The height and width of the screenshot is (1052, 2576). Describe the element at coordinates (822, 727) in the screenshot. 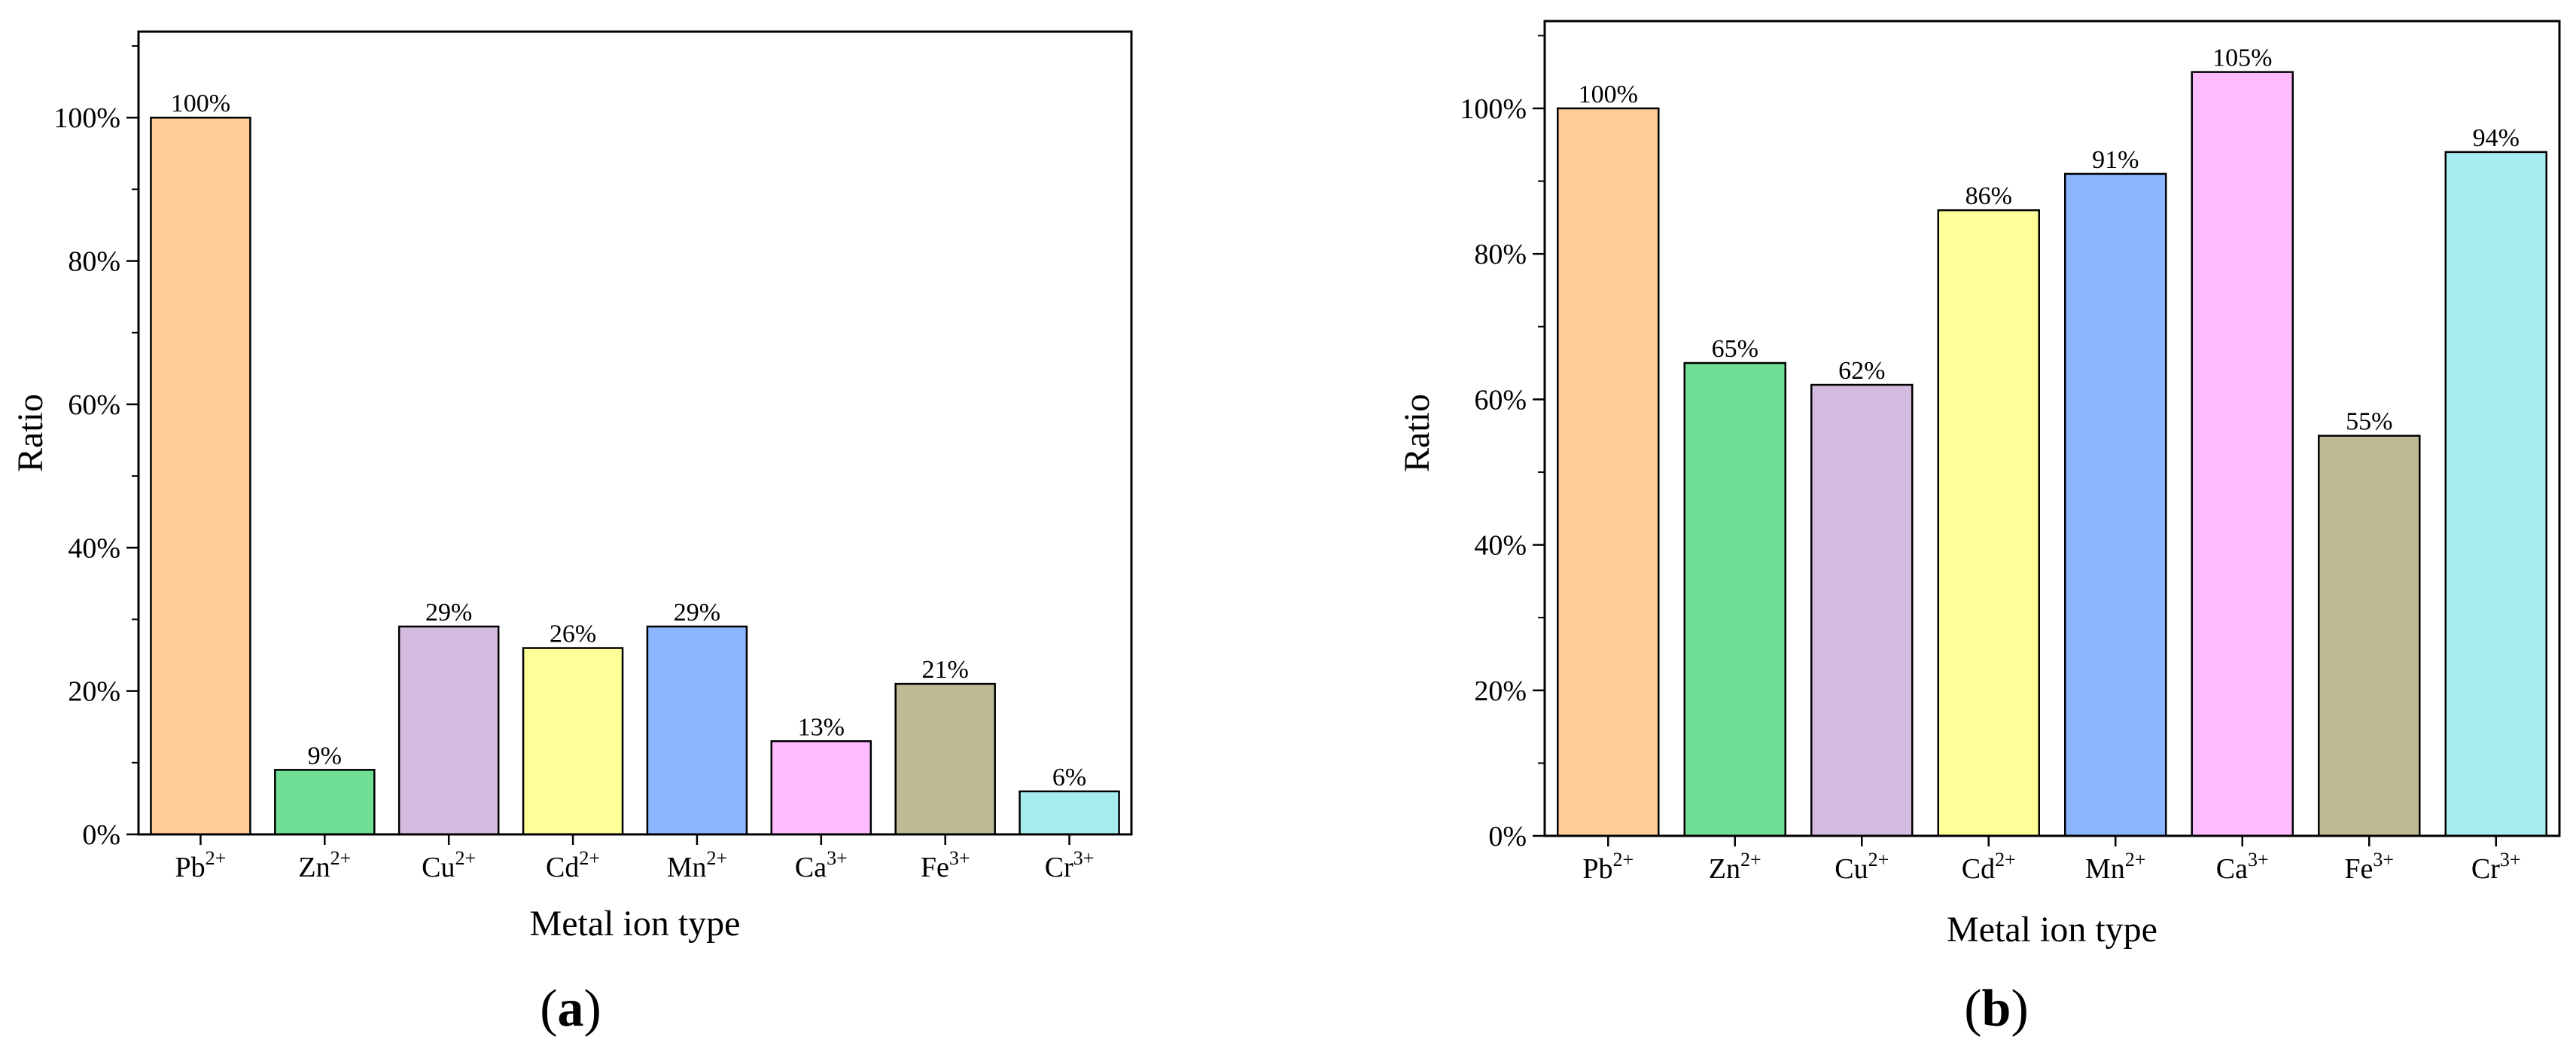

I see `data-label: 13%` at that location.